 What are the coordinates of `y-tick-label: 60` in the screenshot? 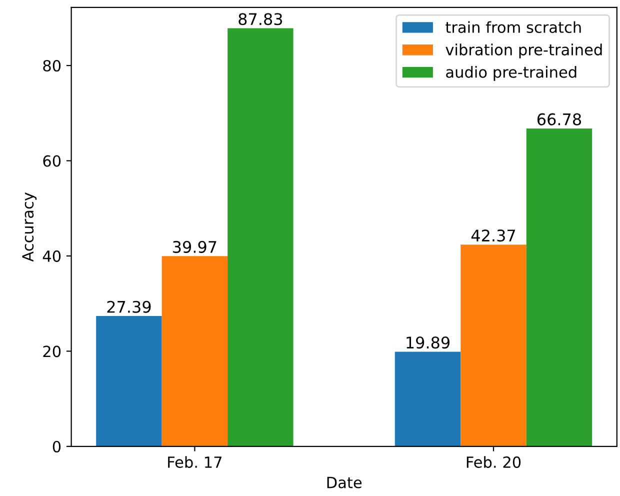 It's located at (52, 161).